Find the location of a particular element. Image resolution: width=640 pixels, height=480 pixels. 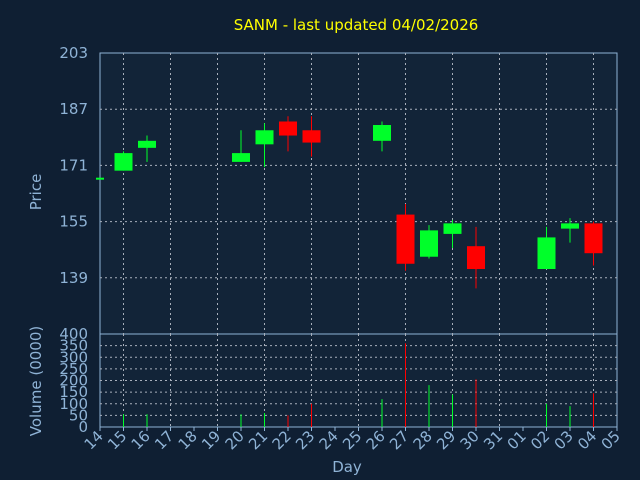

x-tick-label: 01 is located at coordinates (517, 440).